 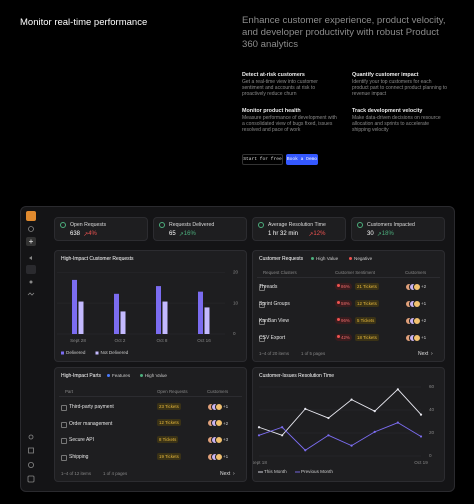 What do you see at coordinates (169, 423) in the screenshot?
I see `ticket-badge: 12 Tickets` at bounding box center [169, 423].